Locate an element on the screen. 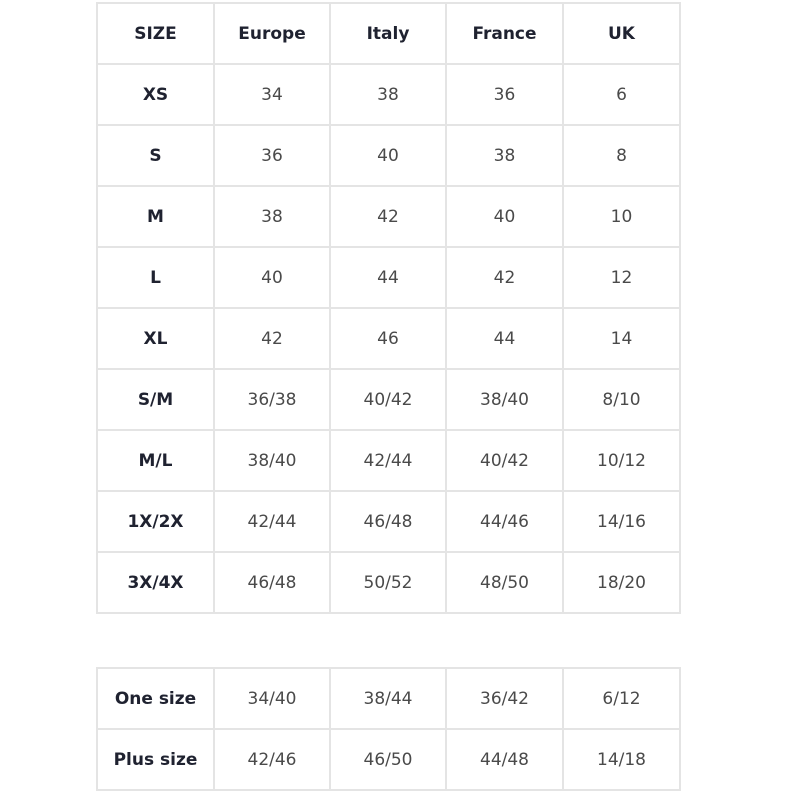  table-row: M/L 38/40 42/44 40/42 10/12 is located at coordinates (388, 460).